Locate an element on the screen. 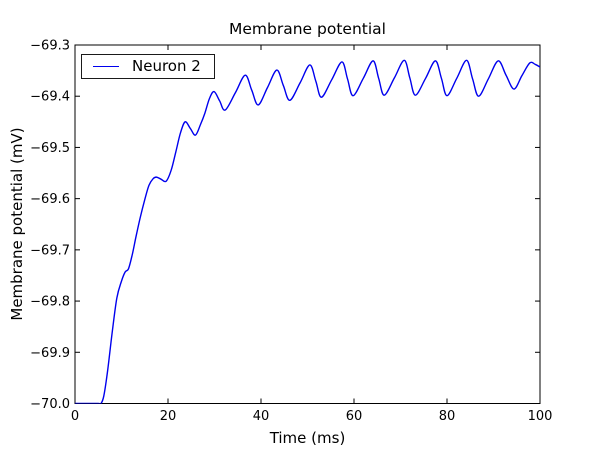 The image size is (600, 450). chart-title: Membrane potential is located at coordinates (307, 29).